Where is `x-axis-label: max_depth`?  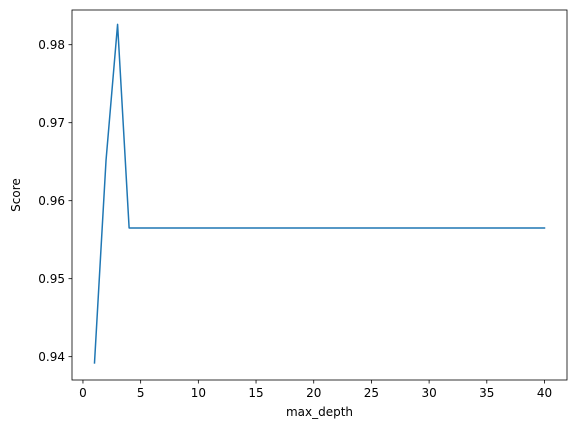
x-axis-label: max_depth is located at coordinates (319, 412).